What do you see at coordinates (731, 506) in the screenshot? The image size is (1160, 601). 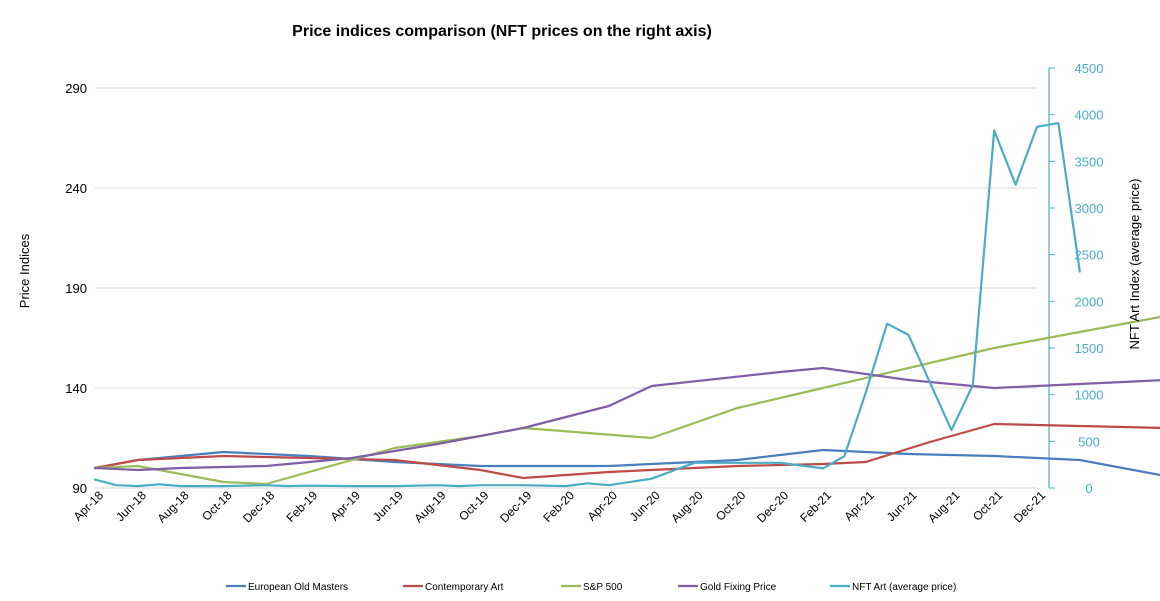 I see `x-tick-label: Oct-20` at bounding box center [731, 506].